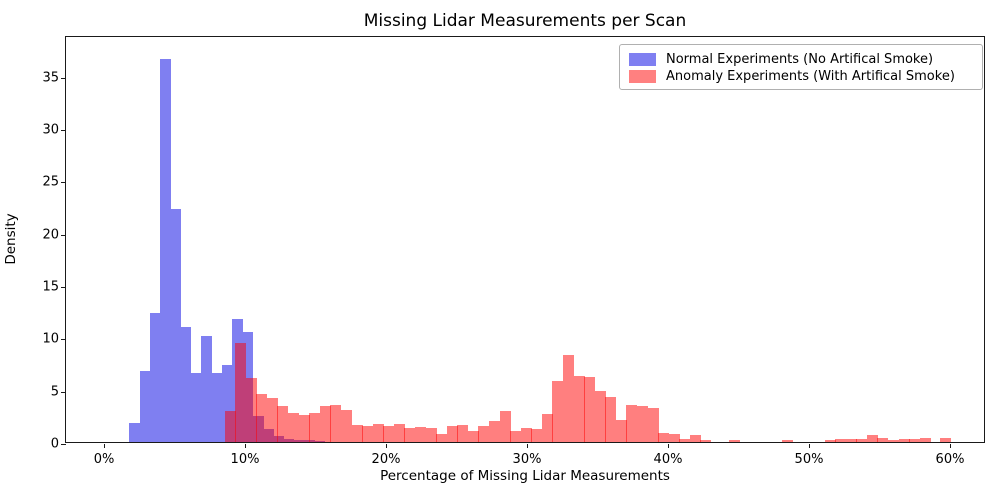  Describe the element at coordinates (54, 444) in the screenshot. I see `y-tick-label: 0` at that location.